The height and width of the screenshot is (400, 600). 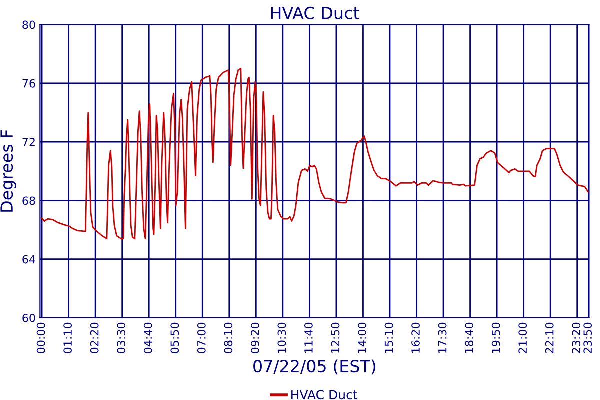 I want to click on y-tick-label: 60, so click(x=29, y=318).